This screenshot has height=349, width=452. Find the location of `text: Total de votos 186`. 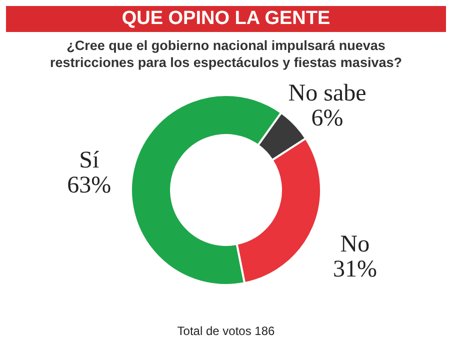

text: Total de votos 186 is located at coordinates (226, 331).